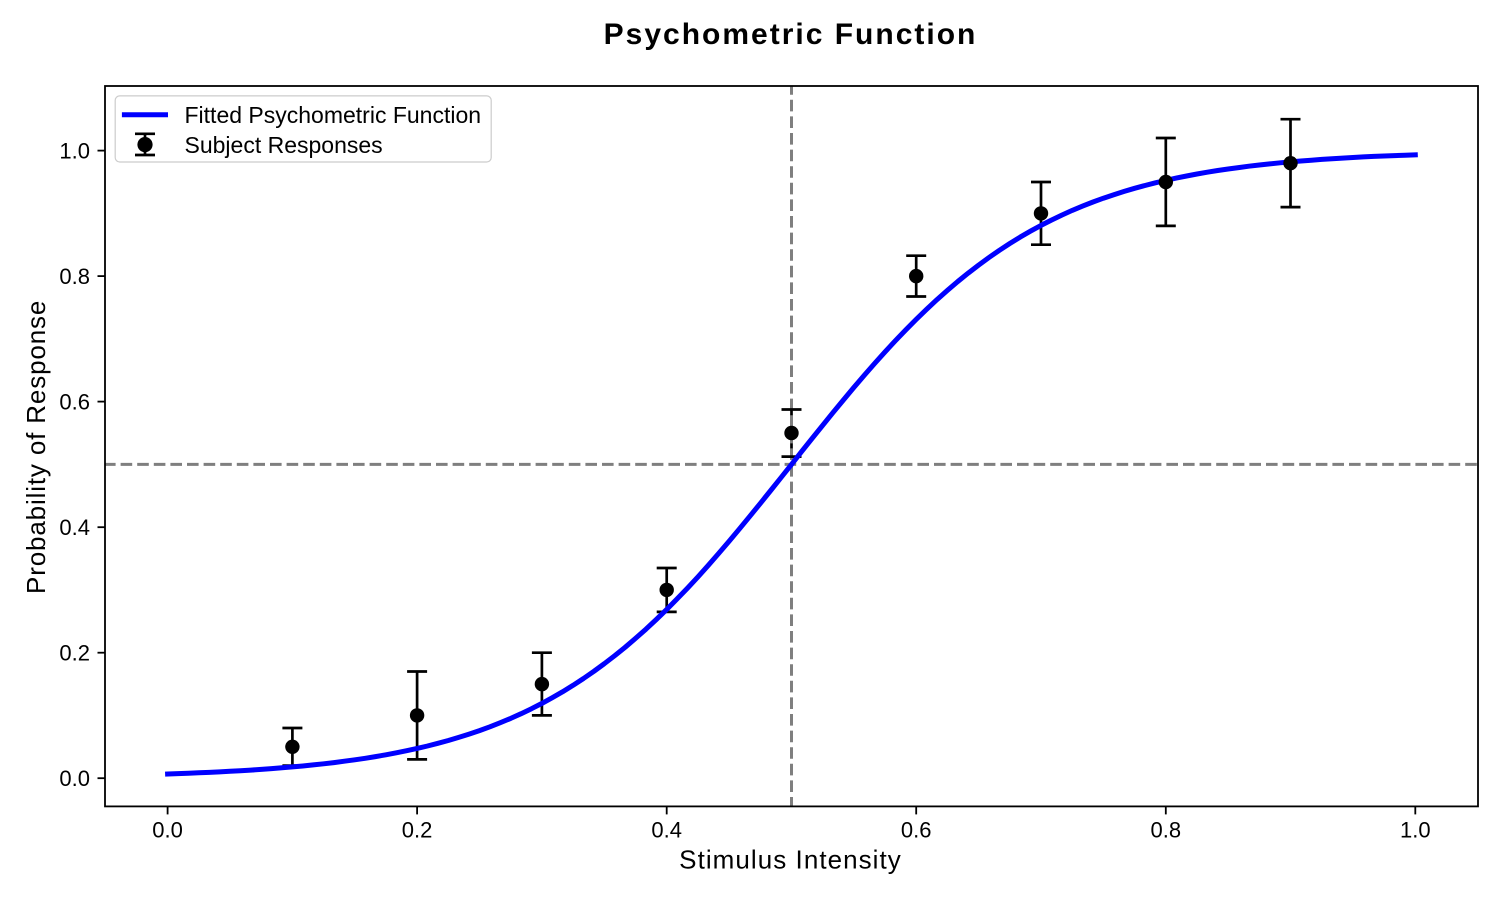  Describe the element at coordinates (36, 447) in the screenshot. I see `svg-text: Probability of Response` at that location.